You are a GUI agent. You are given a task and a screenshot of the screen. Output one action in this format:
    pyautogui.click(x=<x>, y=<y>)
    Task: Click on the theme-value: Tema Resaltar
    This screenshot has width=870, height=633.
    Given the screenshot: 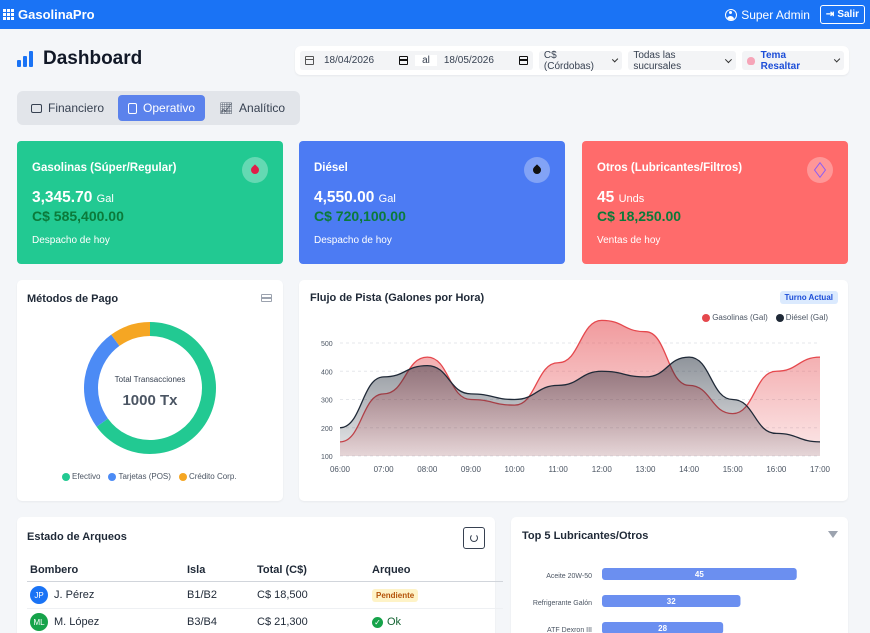 What is the action you would take?
    pyautogui.click(x=780, y=60)
    